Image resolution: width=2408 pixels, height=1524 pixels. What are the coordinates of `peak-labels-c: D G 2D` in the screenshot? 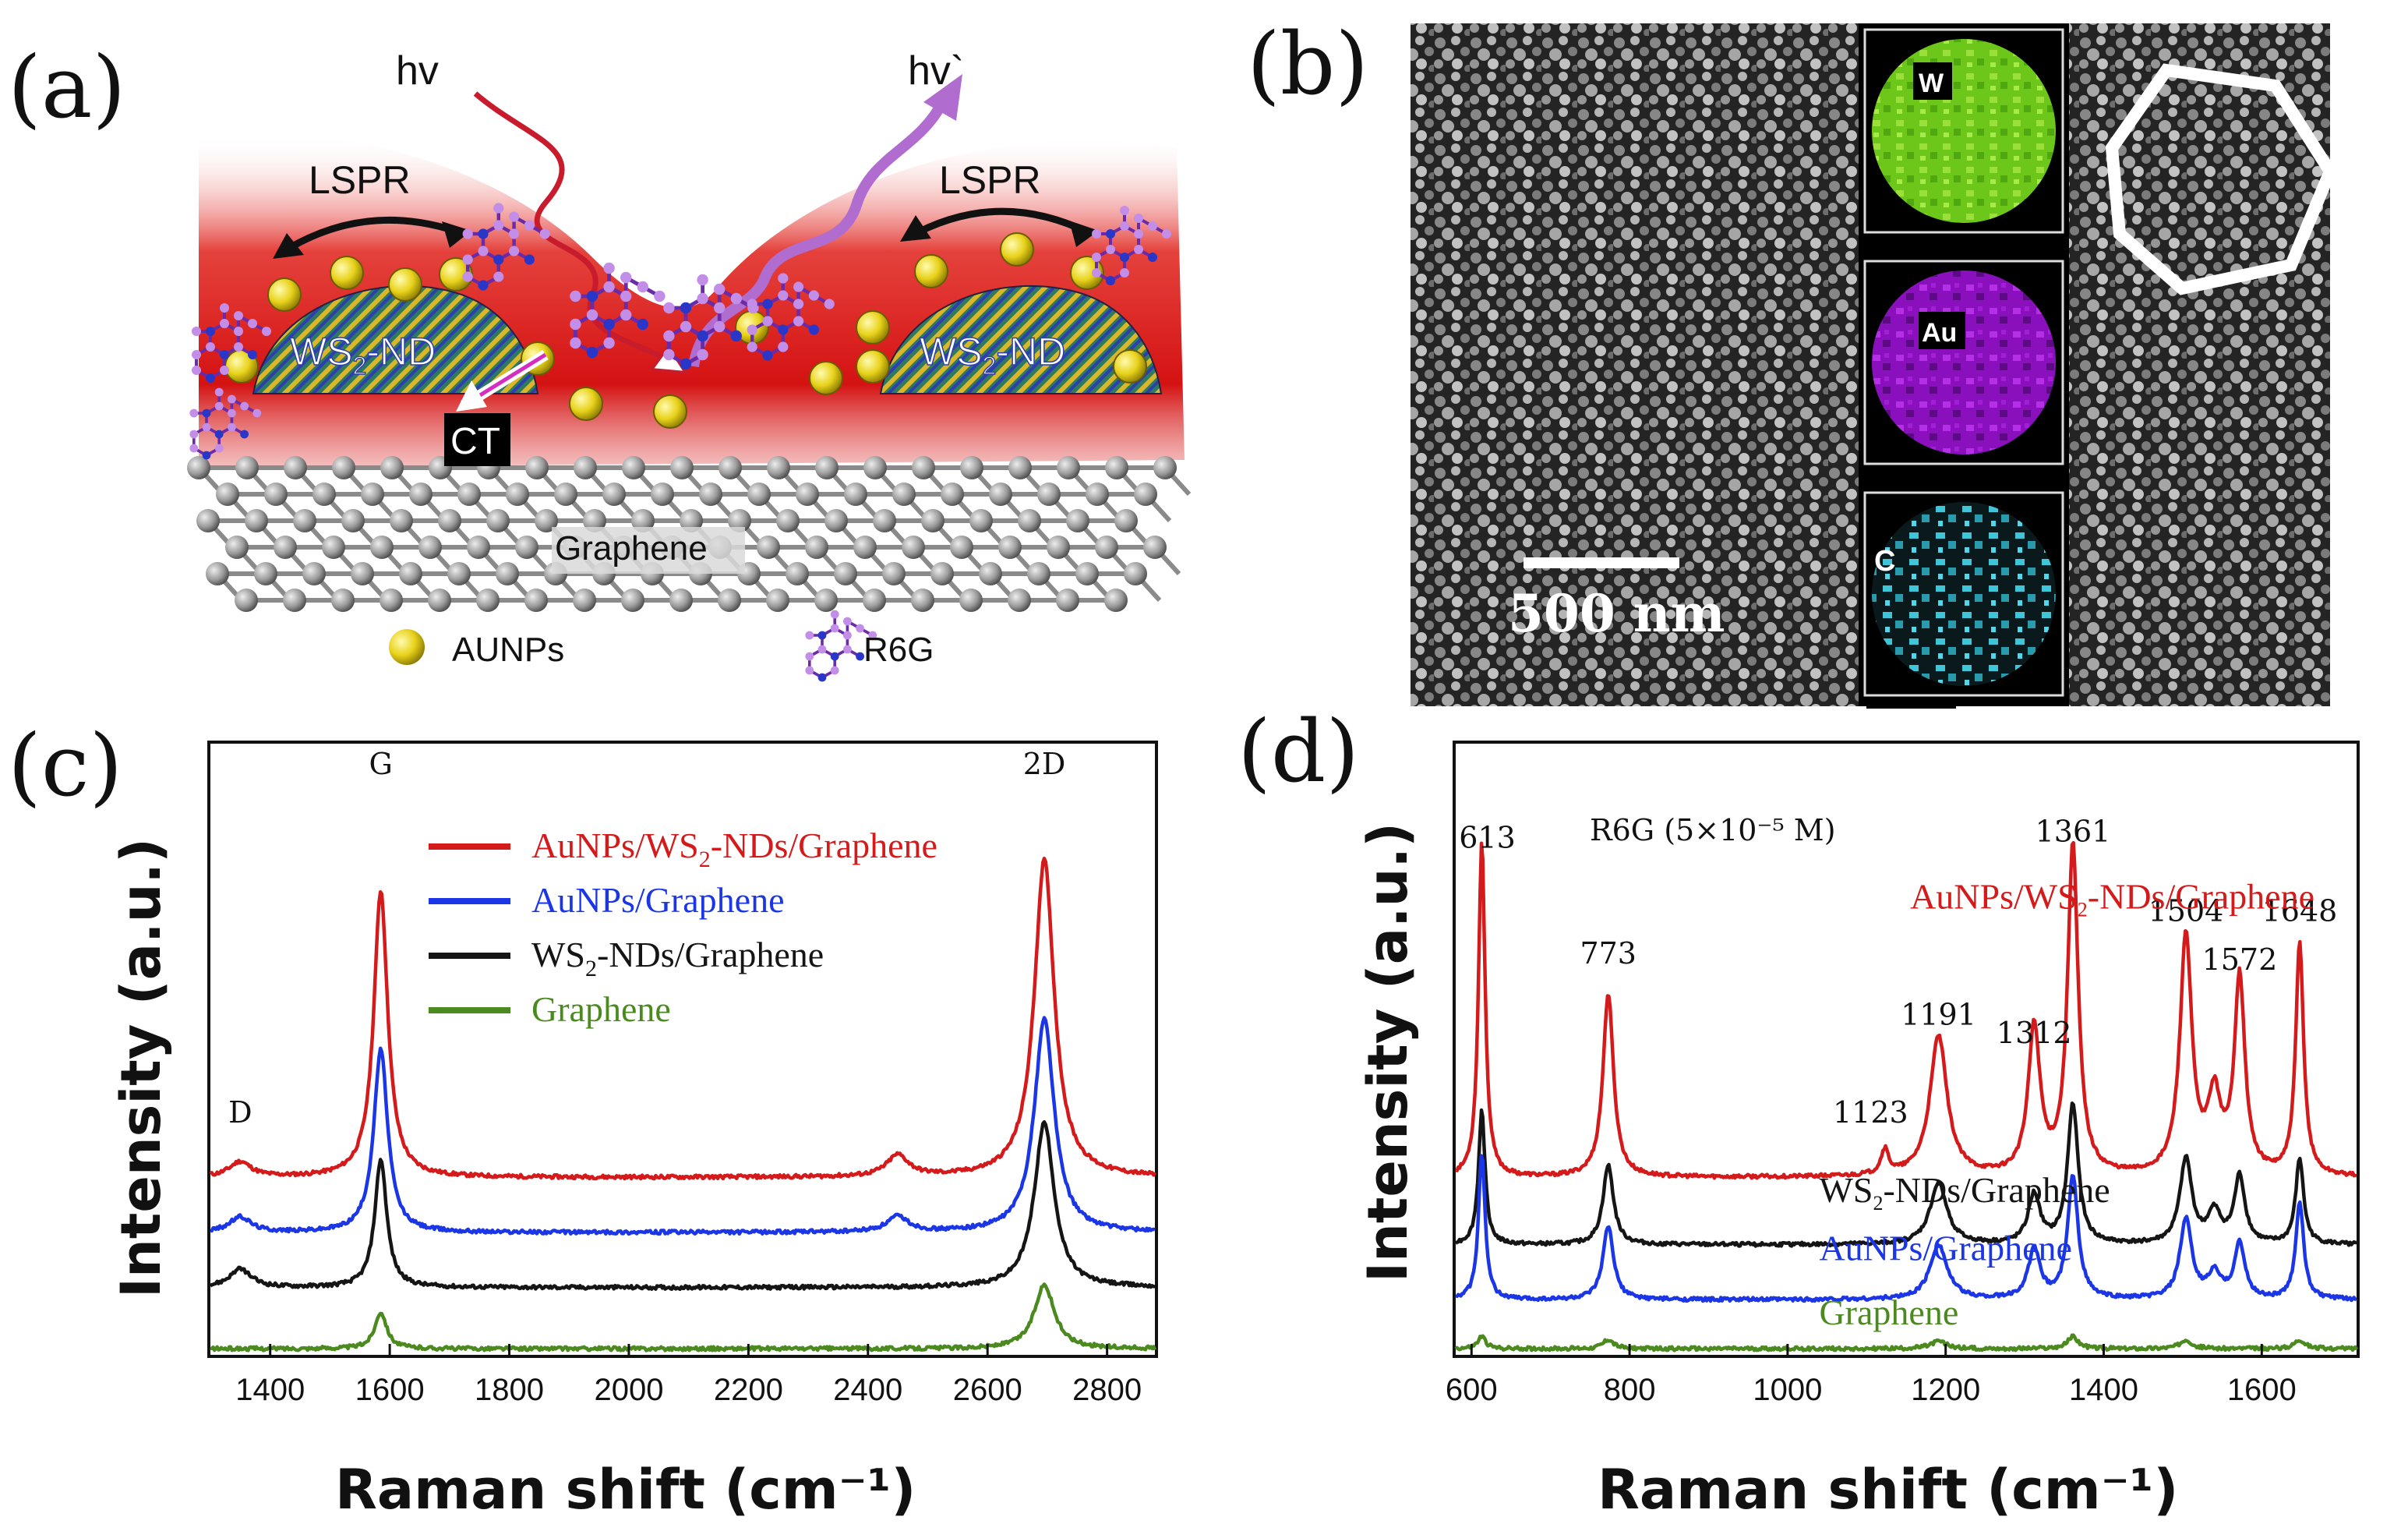 It's located at (646, 939).